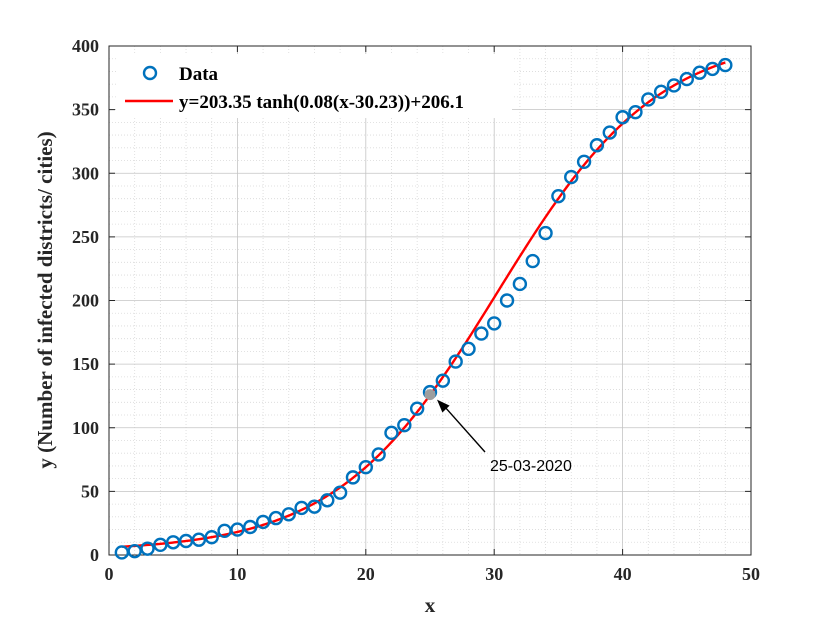 Image resolution: width=830 pixels, height=623 pixels. Describe the element at coordinates (85, 173) in the screenshot. I see `y-tick-label: 300` at that location.